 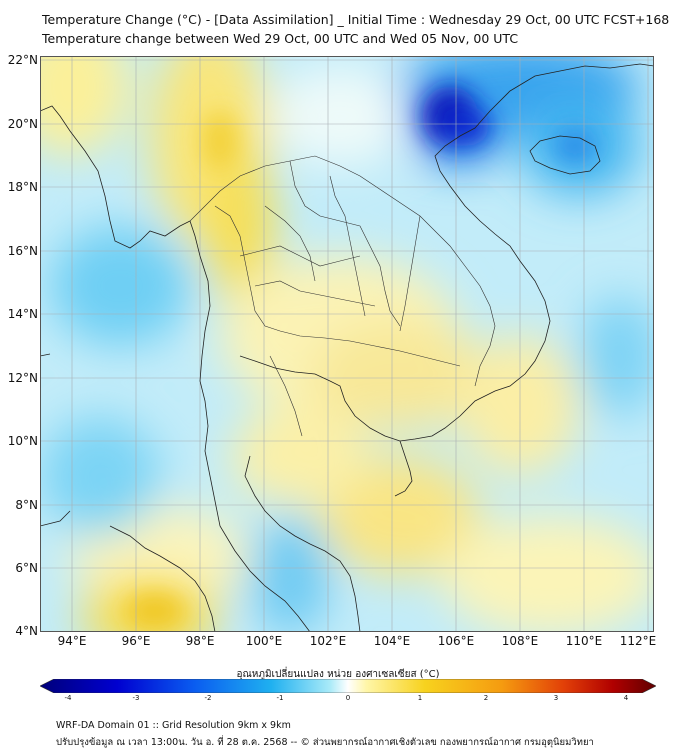 I want to click on lat-label-18: 18°N, so click(x=22, y=187).